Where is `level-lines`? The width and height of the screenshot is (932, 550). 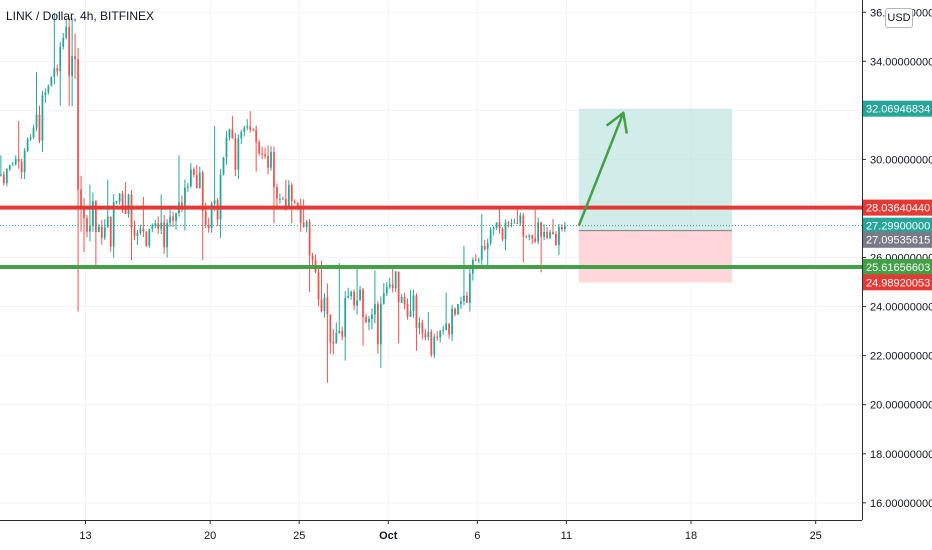
level-lines is located at coordinates (431, 237).